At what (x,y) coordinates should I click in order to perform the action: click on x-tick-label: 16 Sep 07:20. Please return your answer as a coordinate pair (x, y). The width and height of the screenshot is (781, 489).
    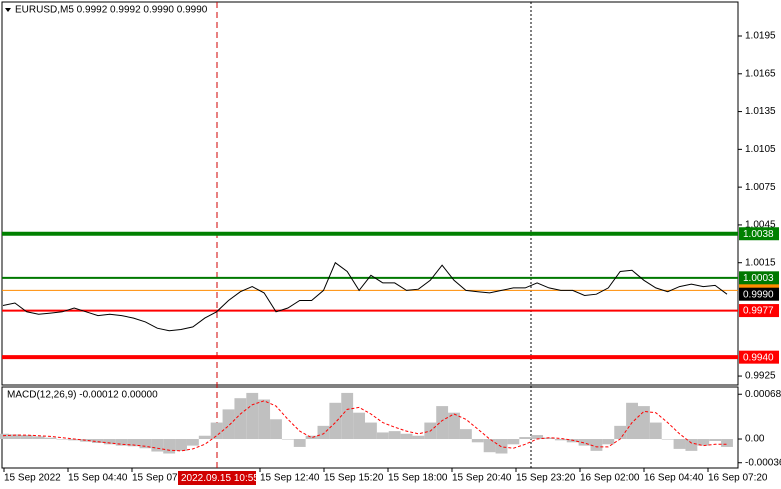
    Looking at the image, I should click on (738, 478).